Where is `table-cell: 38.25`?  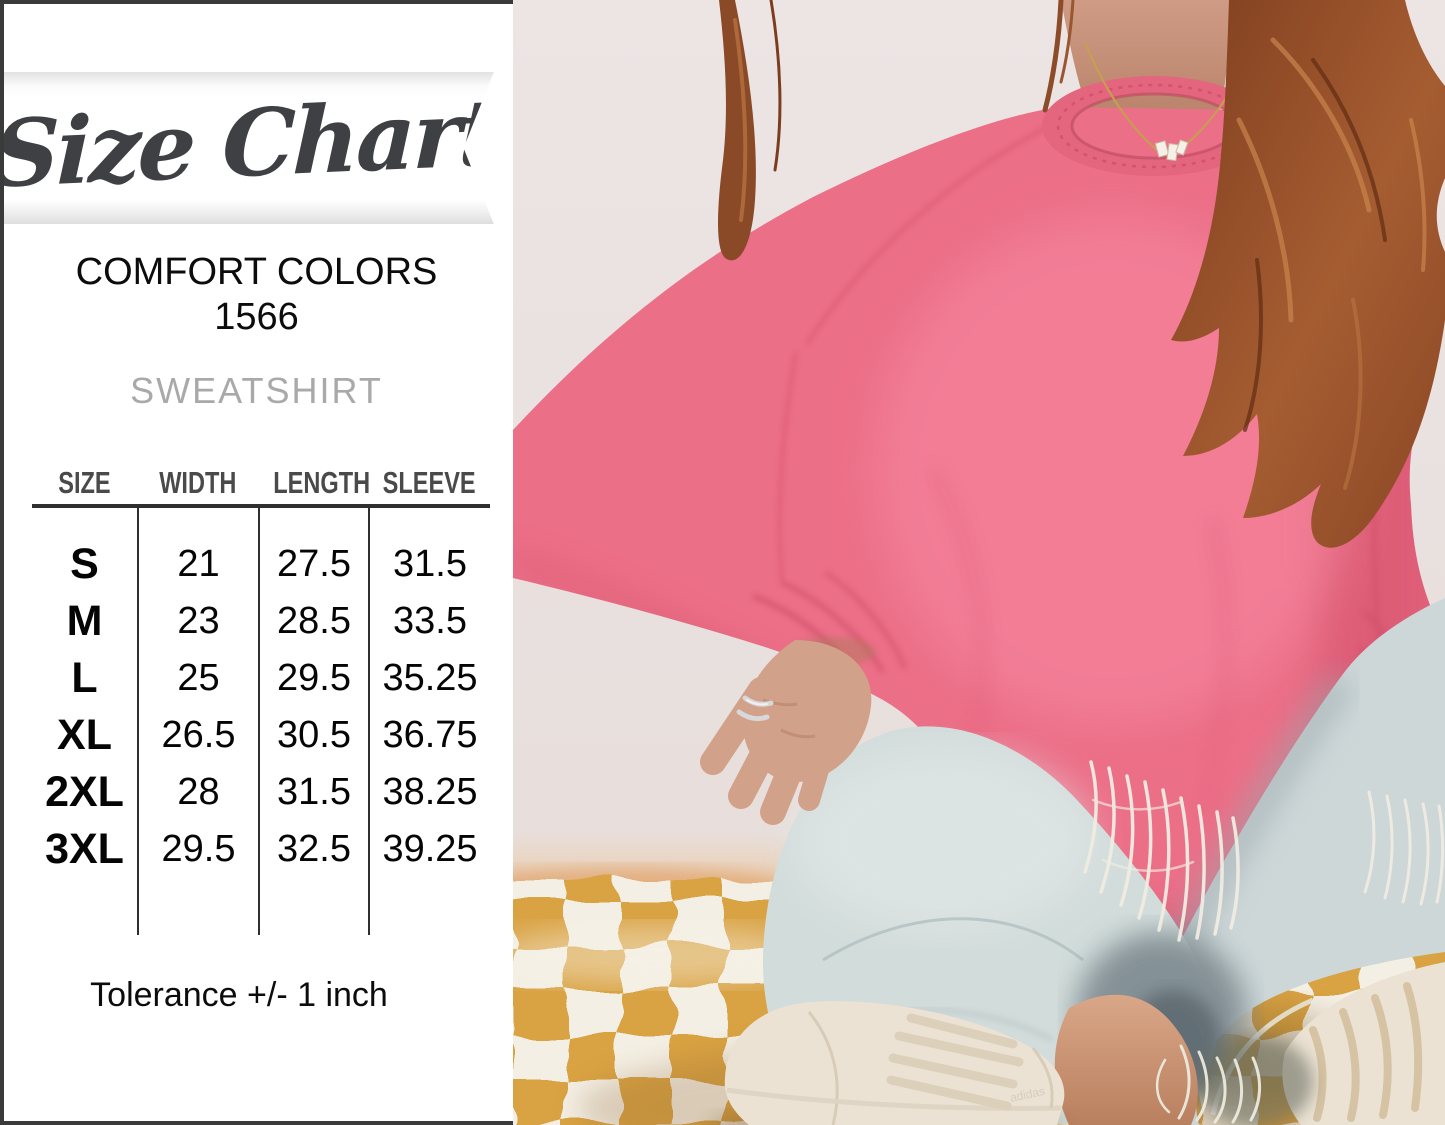
table-cell: 38.25 is located at coordinates (429, 792).